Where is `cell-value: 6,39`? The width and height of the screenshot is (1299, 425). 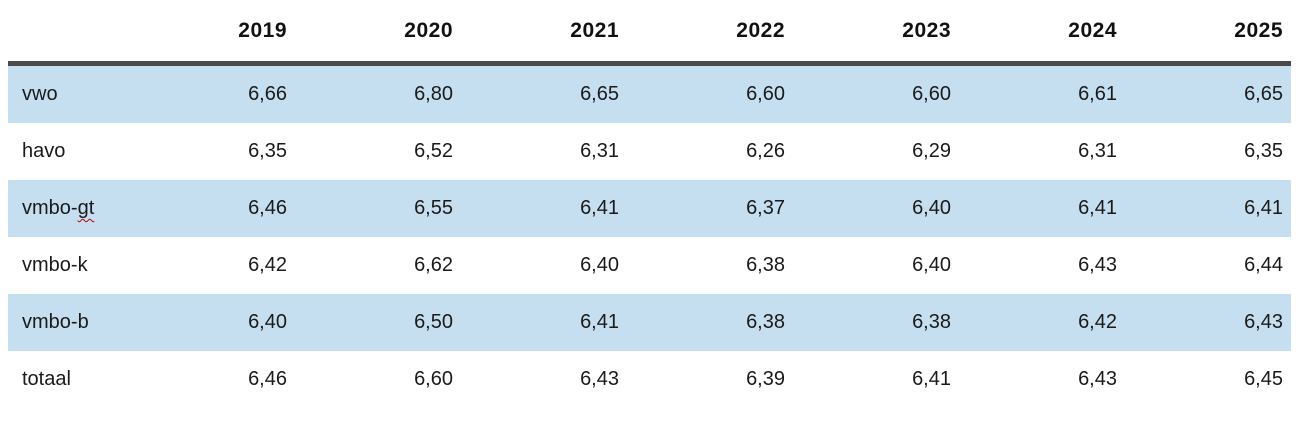
cell-value: 6,39 is located at coordinates (765, 379).